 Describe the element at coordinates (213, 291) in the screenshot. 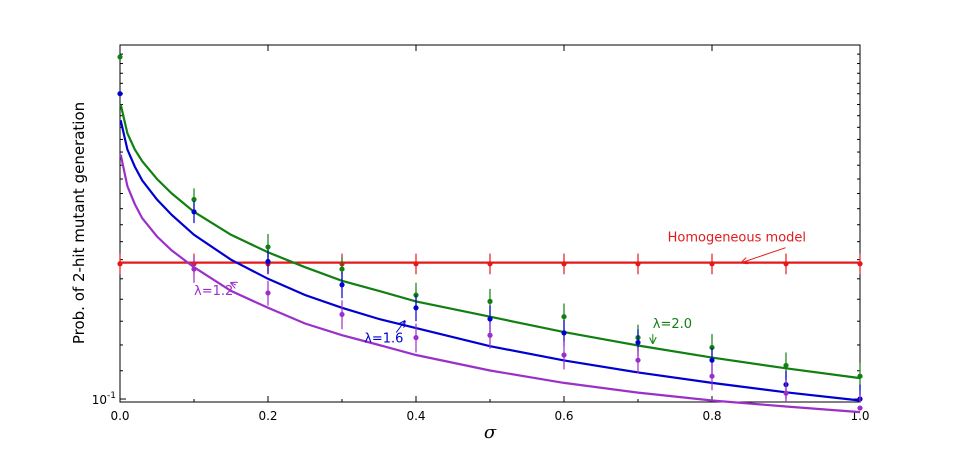

I see `annotation-label: λ=1.2` at that location.